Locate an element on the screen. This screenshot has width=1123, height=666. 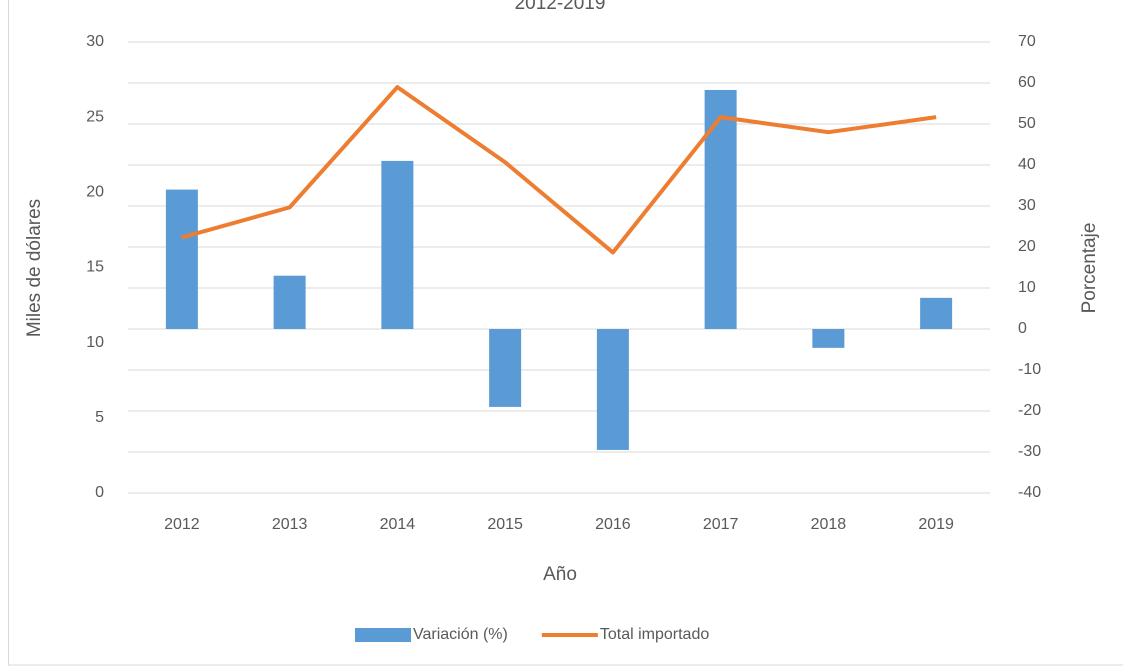
y2-tick-label: 50 is located at coordinates (1027, 123).